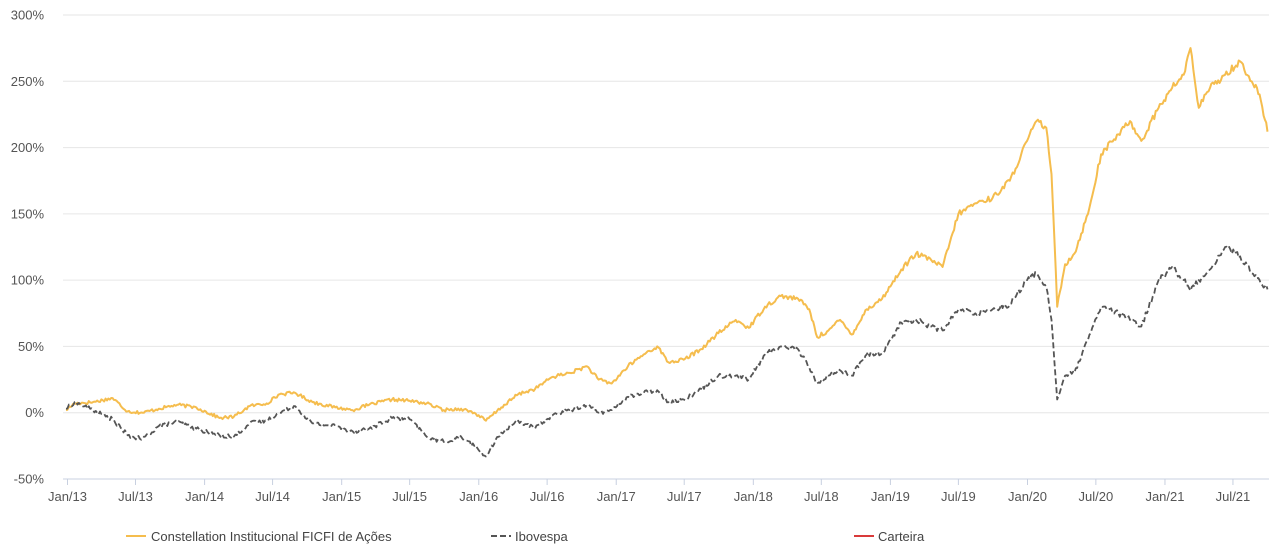 Image resolution: width=1279 pixels, height=554 pixels. I want to click on x-tick-label: Jan/14, so click(204, 496).